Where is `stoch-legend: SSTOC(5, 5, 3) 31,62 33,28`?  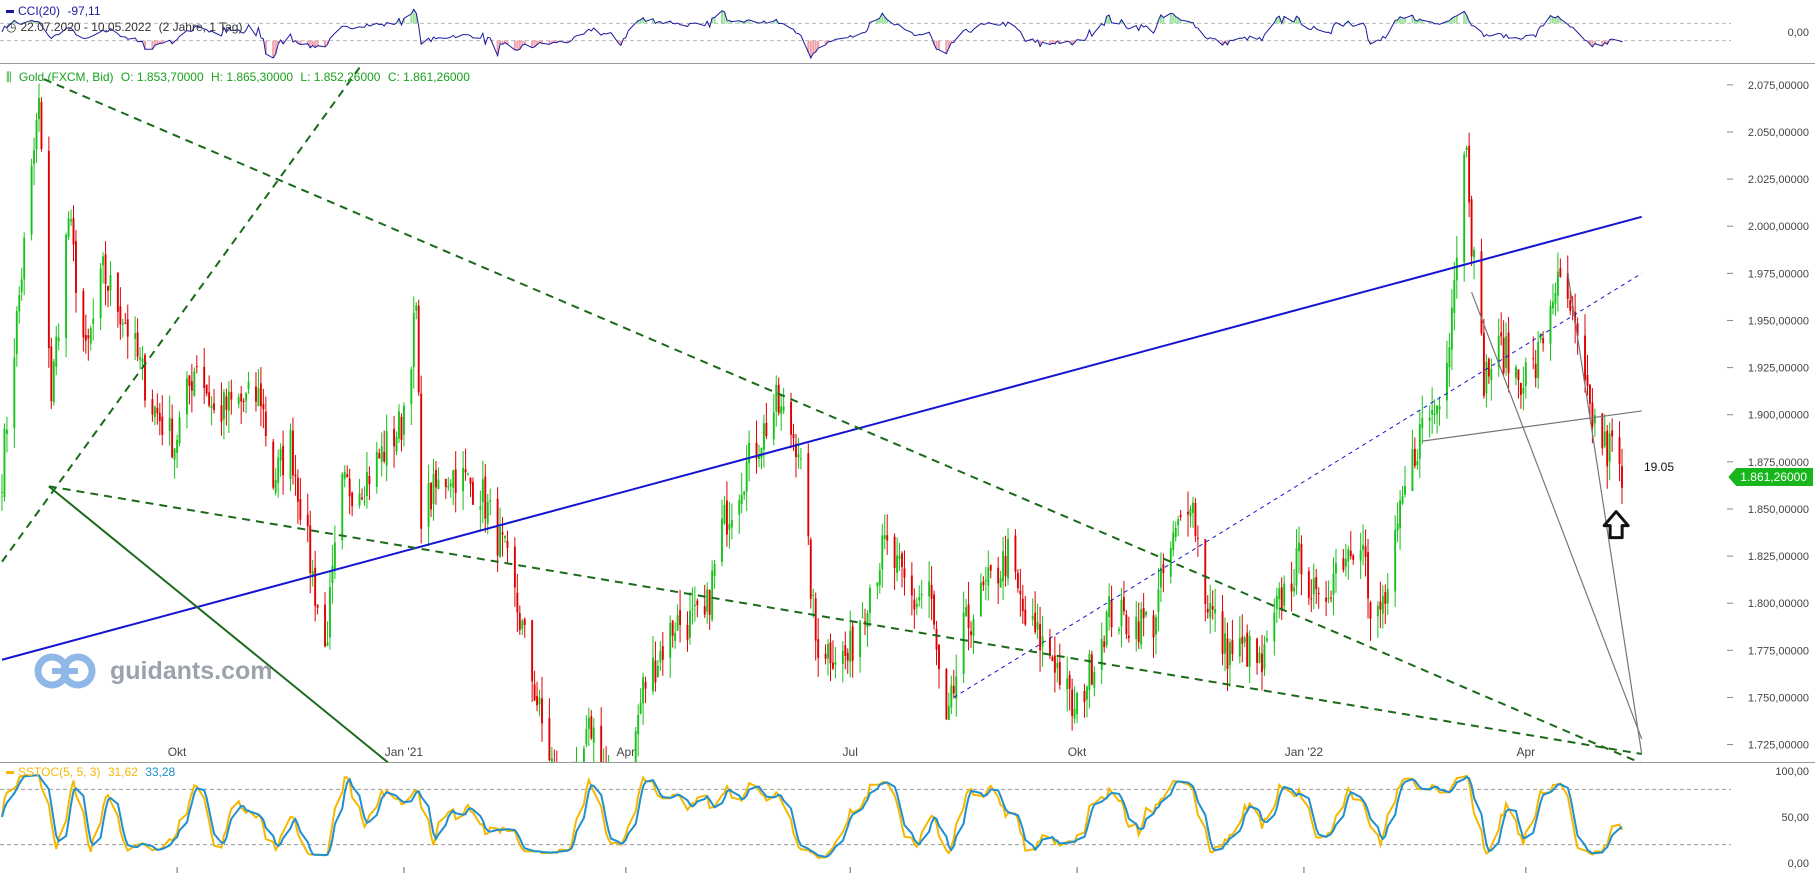
stoch-legend: SSTOC(5, 5, 3) 31,62 33,28 is located at coordinates (92, 772).